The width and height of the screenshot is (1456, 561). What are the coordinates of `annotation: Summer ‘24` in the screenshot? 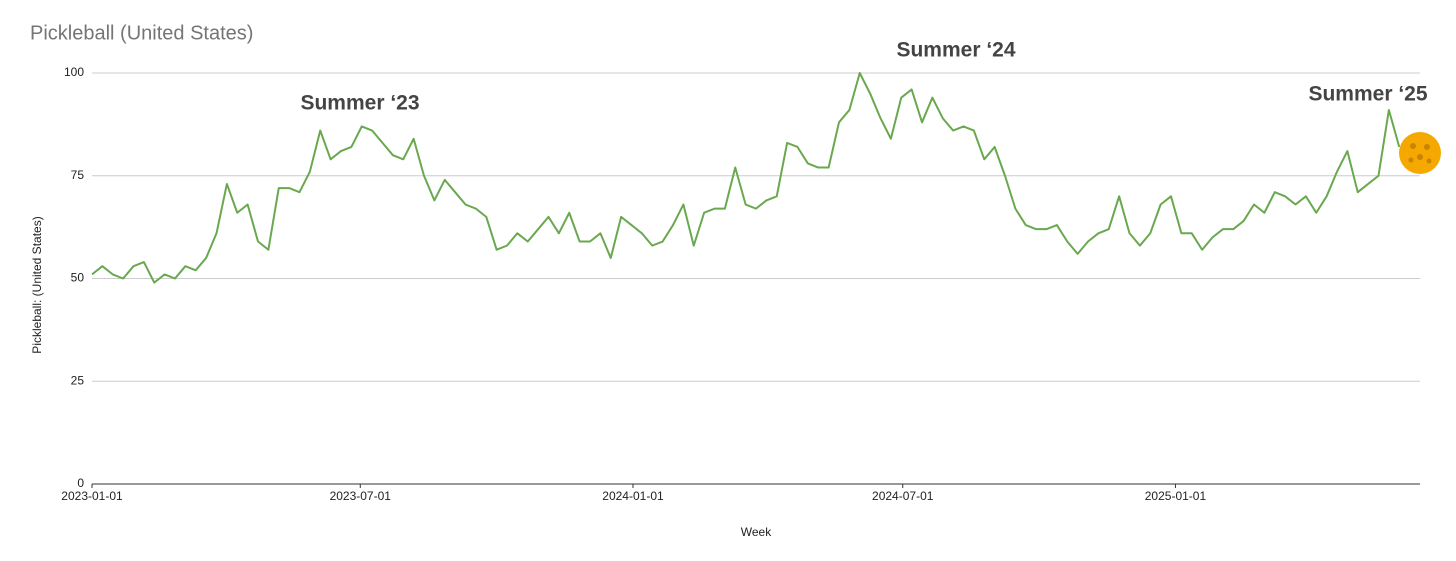 It's located at (955, 50).